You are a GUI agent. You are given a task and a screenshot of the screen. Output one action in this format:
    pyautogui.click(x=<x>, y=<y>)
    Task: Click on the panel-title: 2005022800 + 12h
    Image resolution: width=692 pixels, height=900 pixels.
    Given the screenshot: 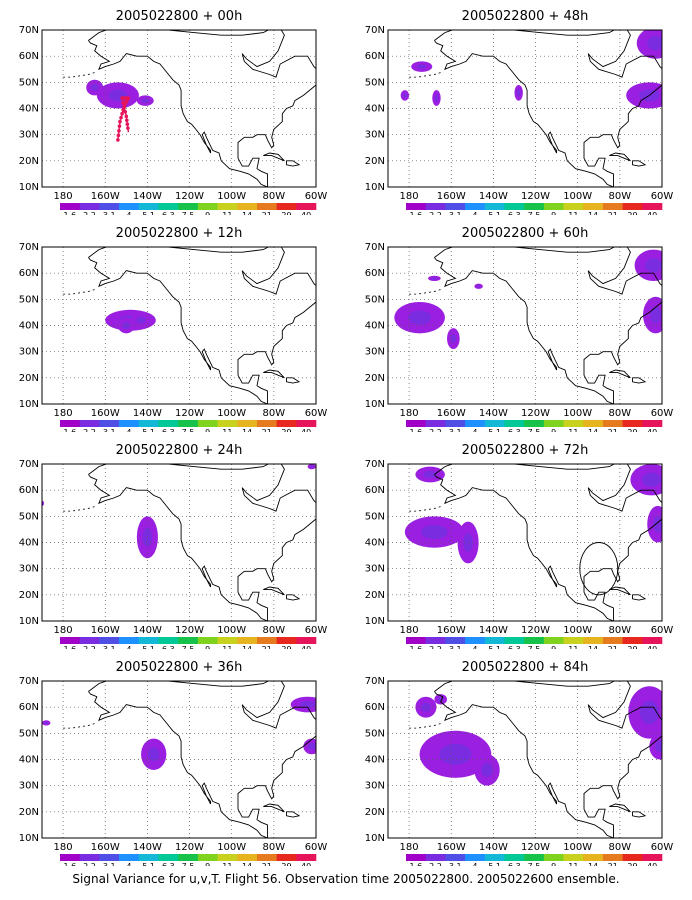 What is the action you would take?
    pyautogui.click(x=179, y=233)
    